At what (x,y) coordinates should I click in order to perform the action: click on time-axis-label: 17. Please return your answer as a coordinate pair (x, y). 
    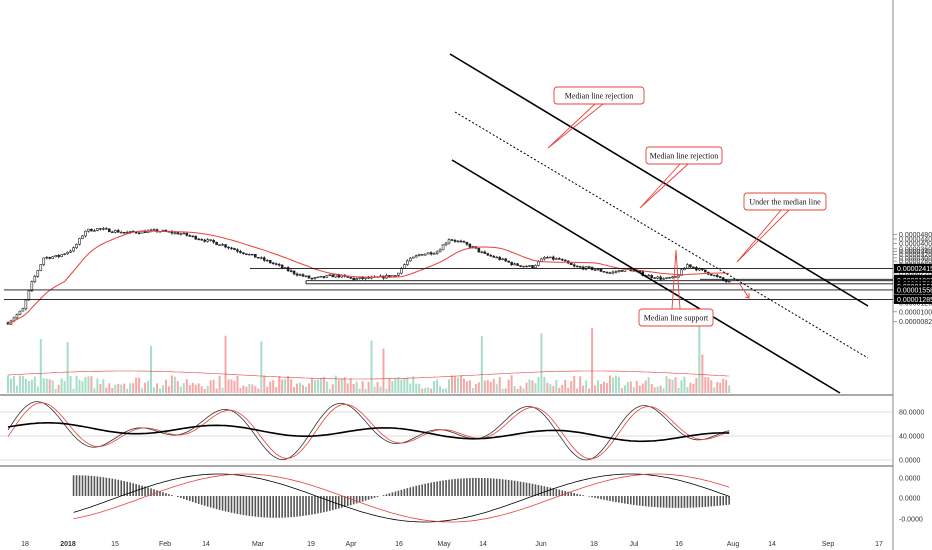
    Looking at the image, I should click on (879, 544).